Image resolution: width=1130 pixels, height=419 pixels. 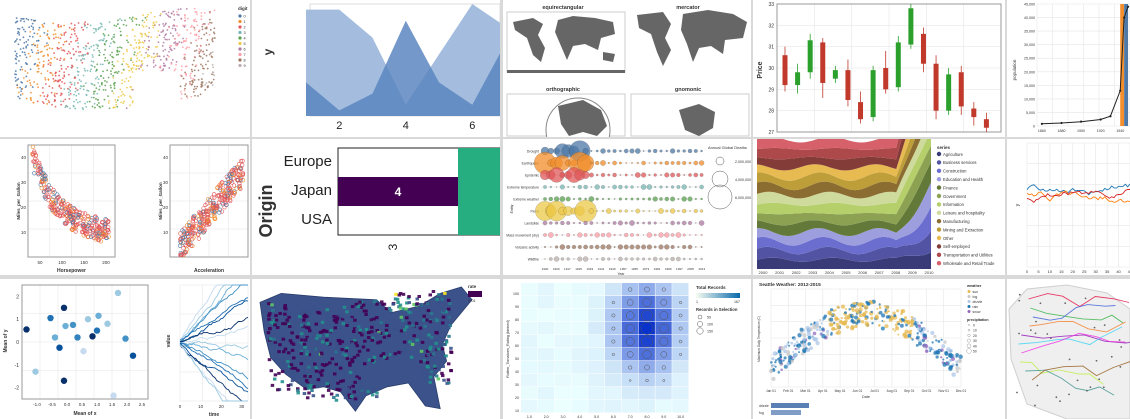 What do you see at coordinates (214, 361) in the screenshot?
I see `walk-line` at bounding box center [214, 361].